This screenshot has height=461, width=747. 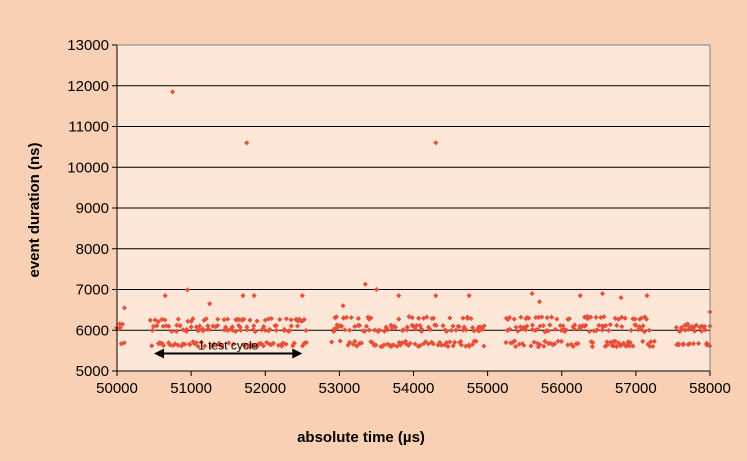 I want to click on y-tick-label: 6000, so click(x=92, y=330).